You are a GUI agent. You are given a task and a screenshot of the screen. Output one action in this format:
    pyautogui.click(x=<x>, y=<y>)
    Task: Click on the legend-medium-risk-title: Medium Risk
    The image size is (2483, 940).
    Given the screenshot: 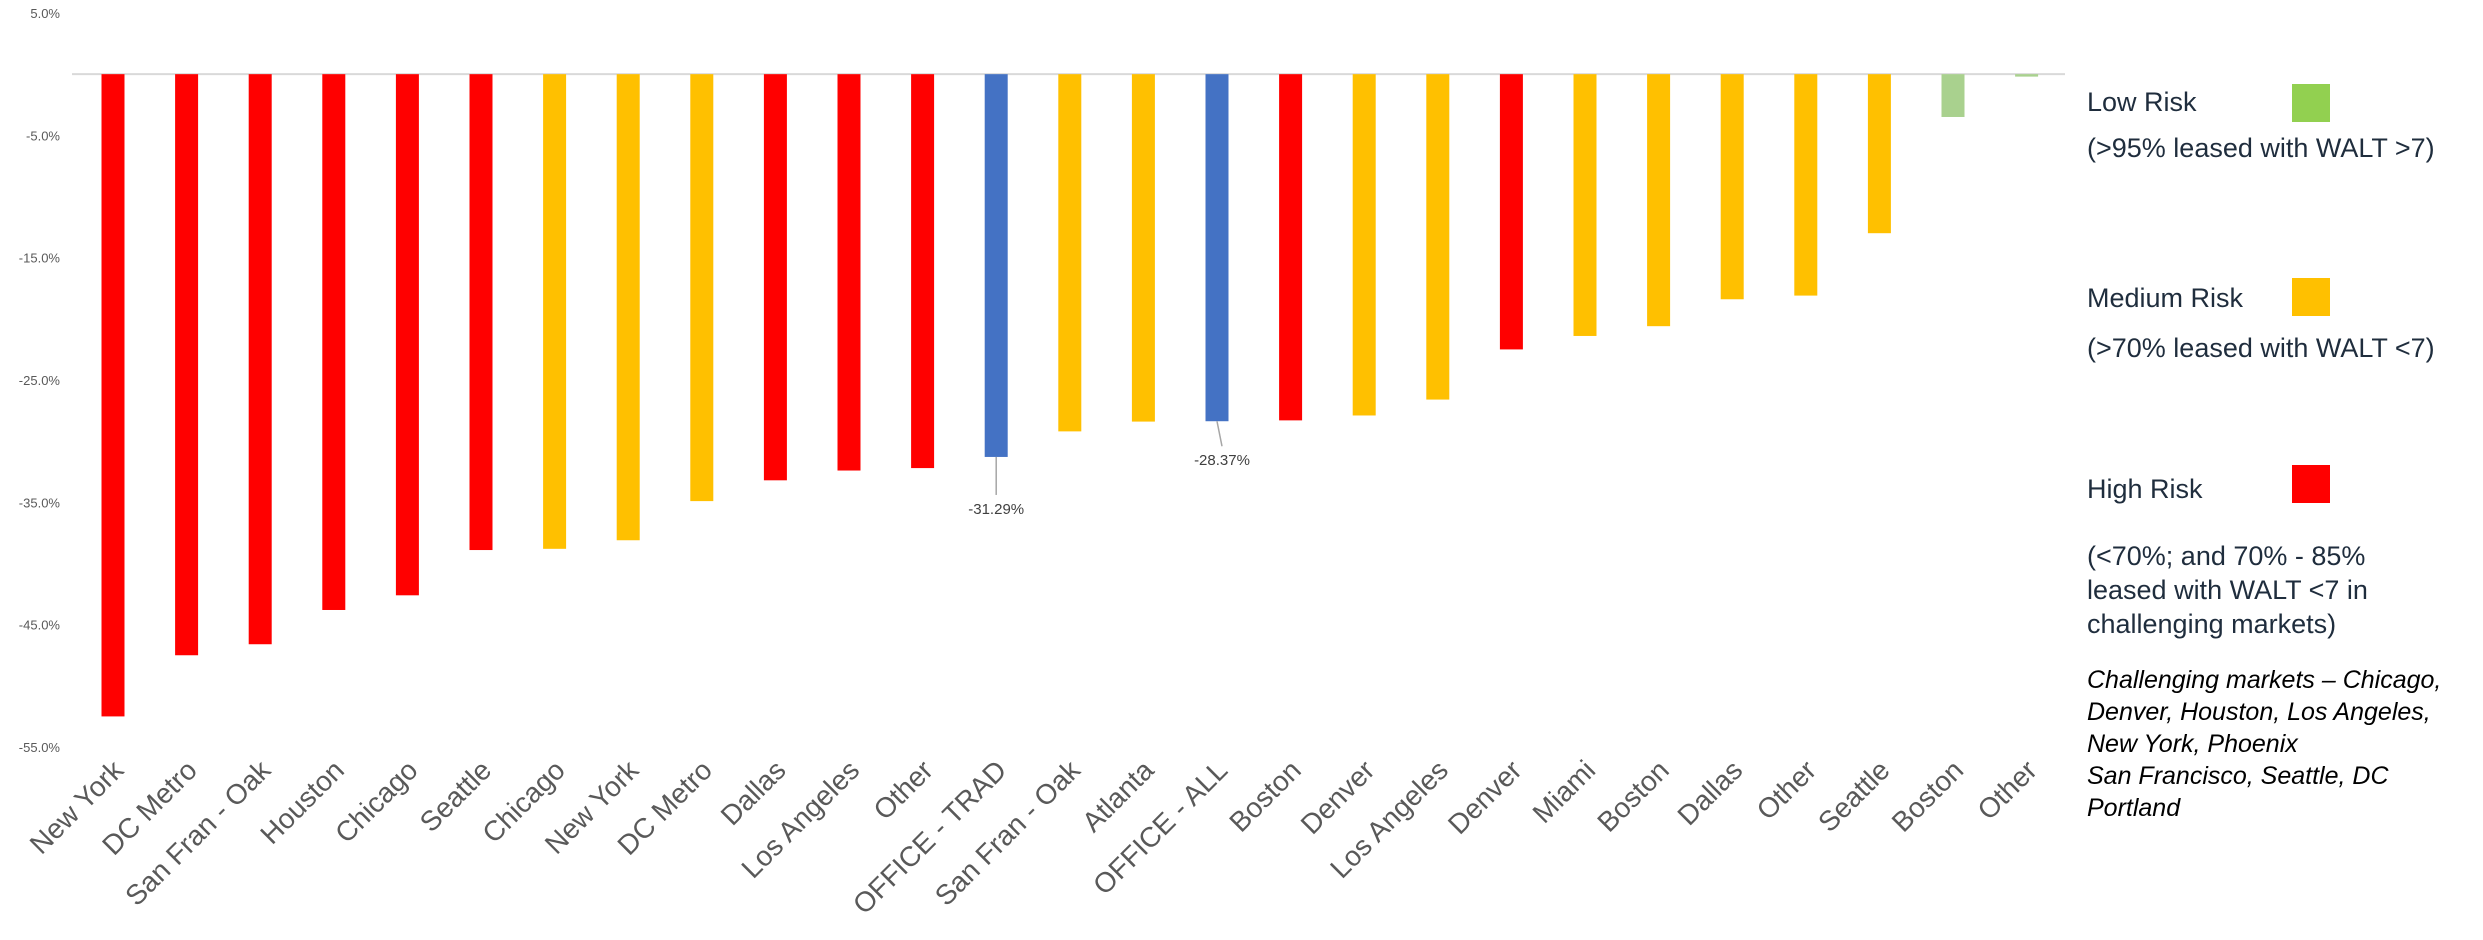 What is the action you would take?
    pyautogui.click(x=2165, y=298)
    